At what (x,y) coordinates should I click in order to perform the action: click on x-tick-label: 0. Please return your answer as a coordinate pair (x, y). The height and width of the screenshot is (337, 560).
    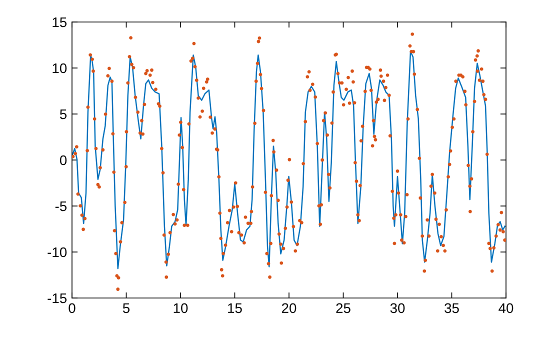
    Looking at the image, I should click on (72, 308).